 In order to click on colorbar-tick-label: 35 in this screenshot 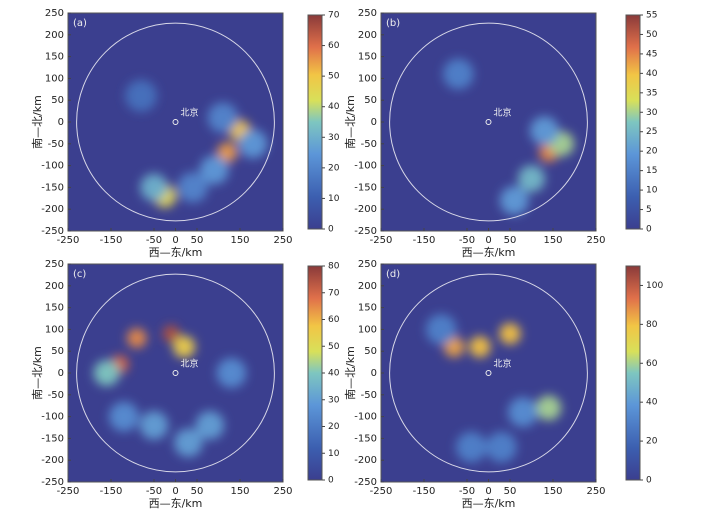, I will do `click(651, 93)`.